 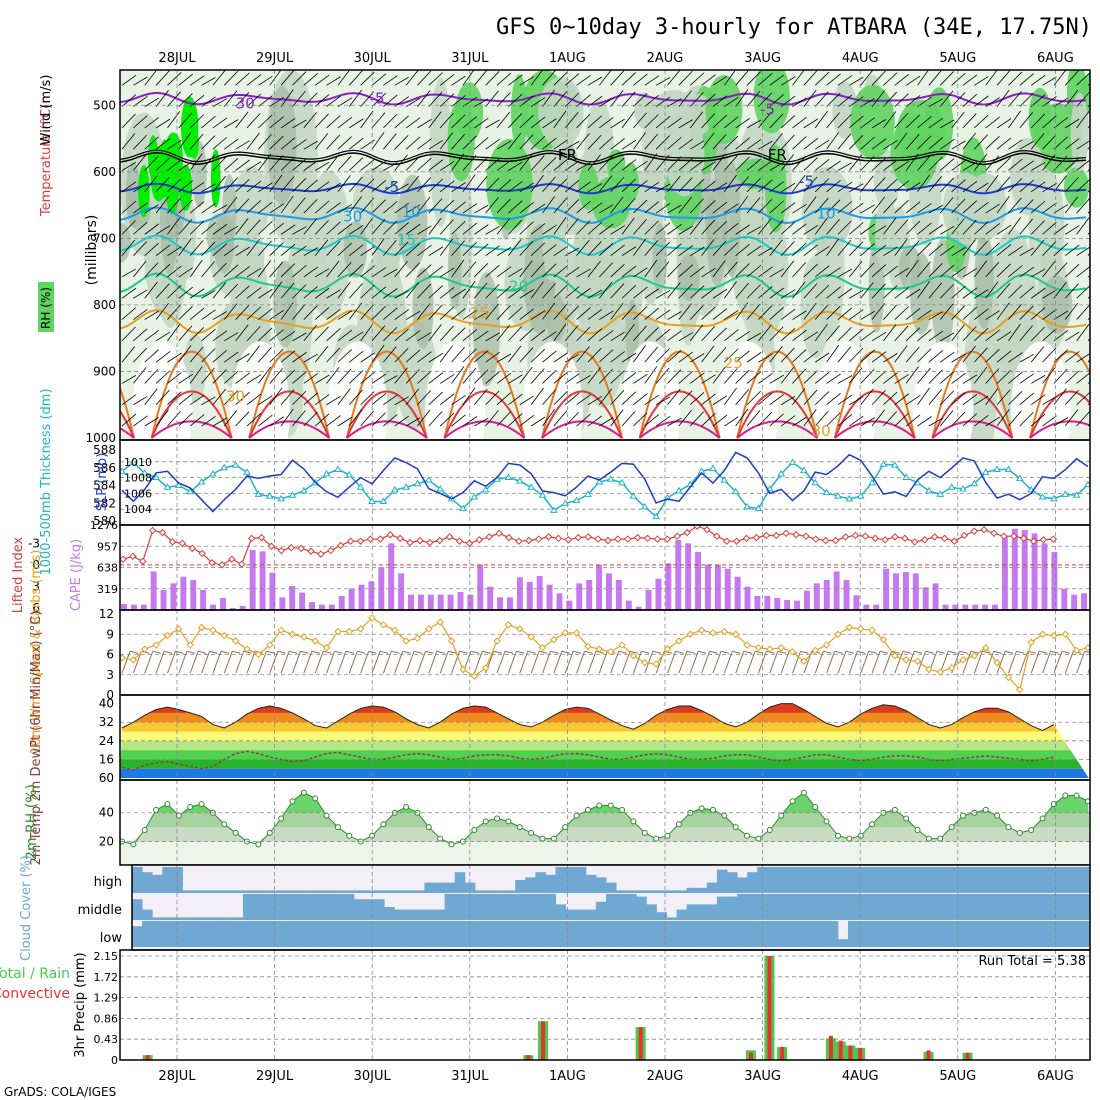 I want to click on clear-pocket, so click(x=1040, y=390).